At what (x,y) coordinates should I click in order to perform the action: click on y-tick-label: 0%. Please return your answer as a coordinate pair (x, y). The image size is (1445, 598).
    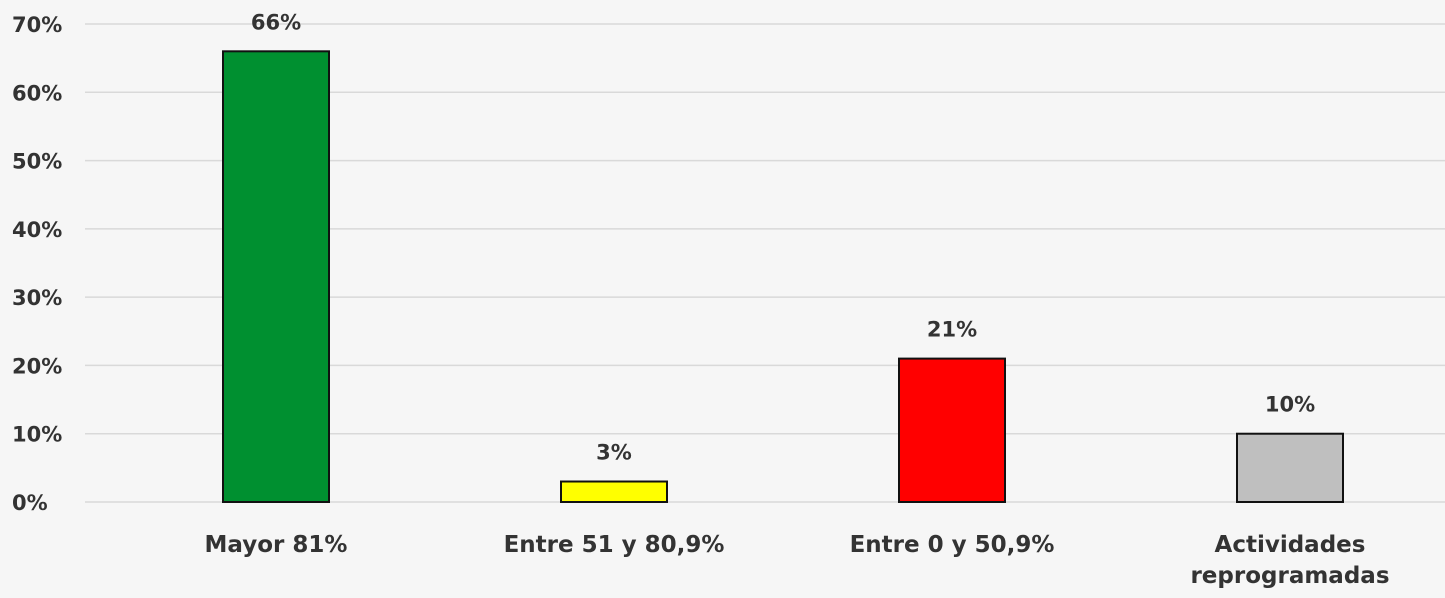
    Looking at the image, I should click on (30, 503).